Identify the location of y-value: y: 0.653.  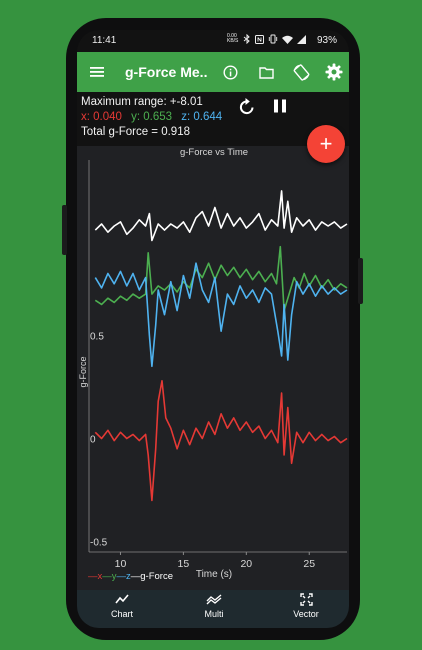
(152, 117).